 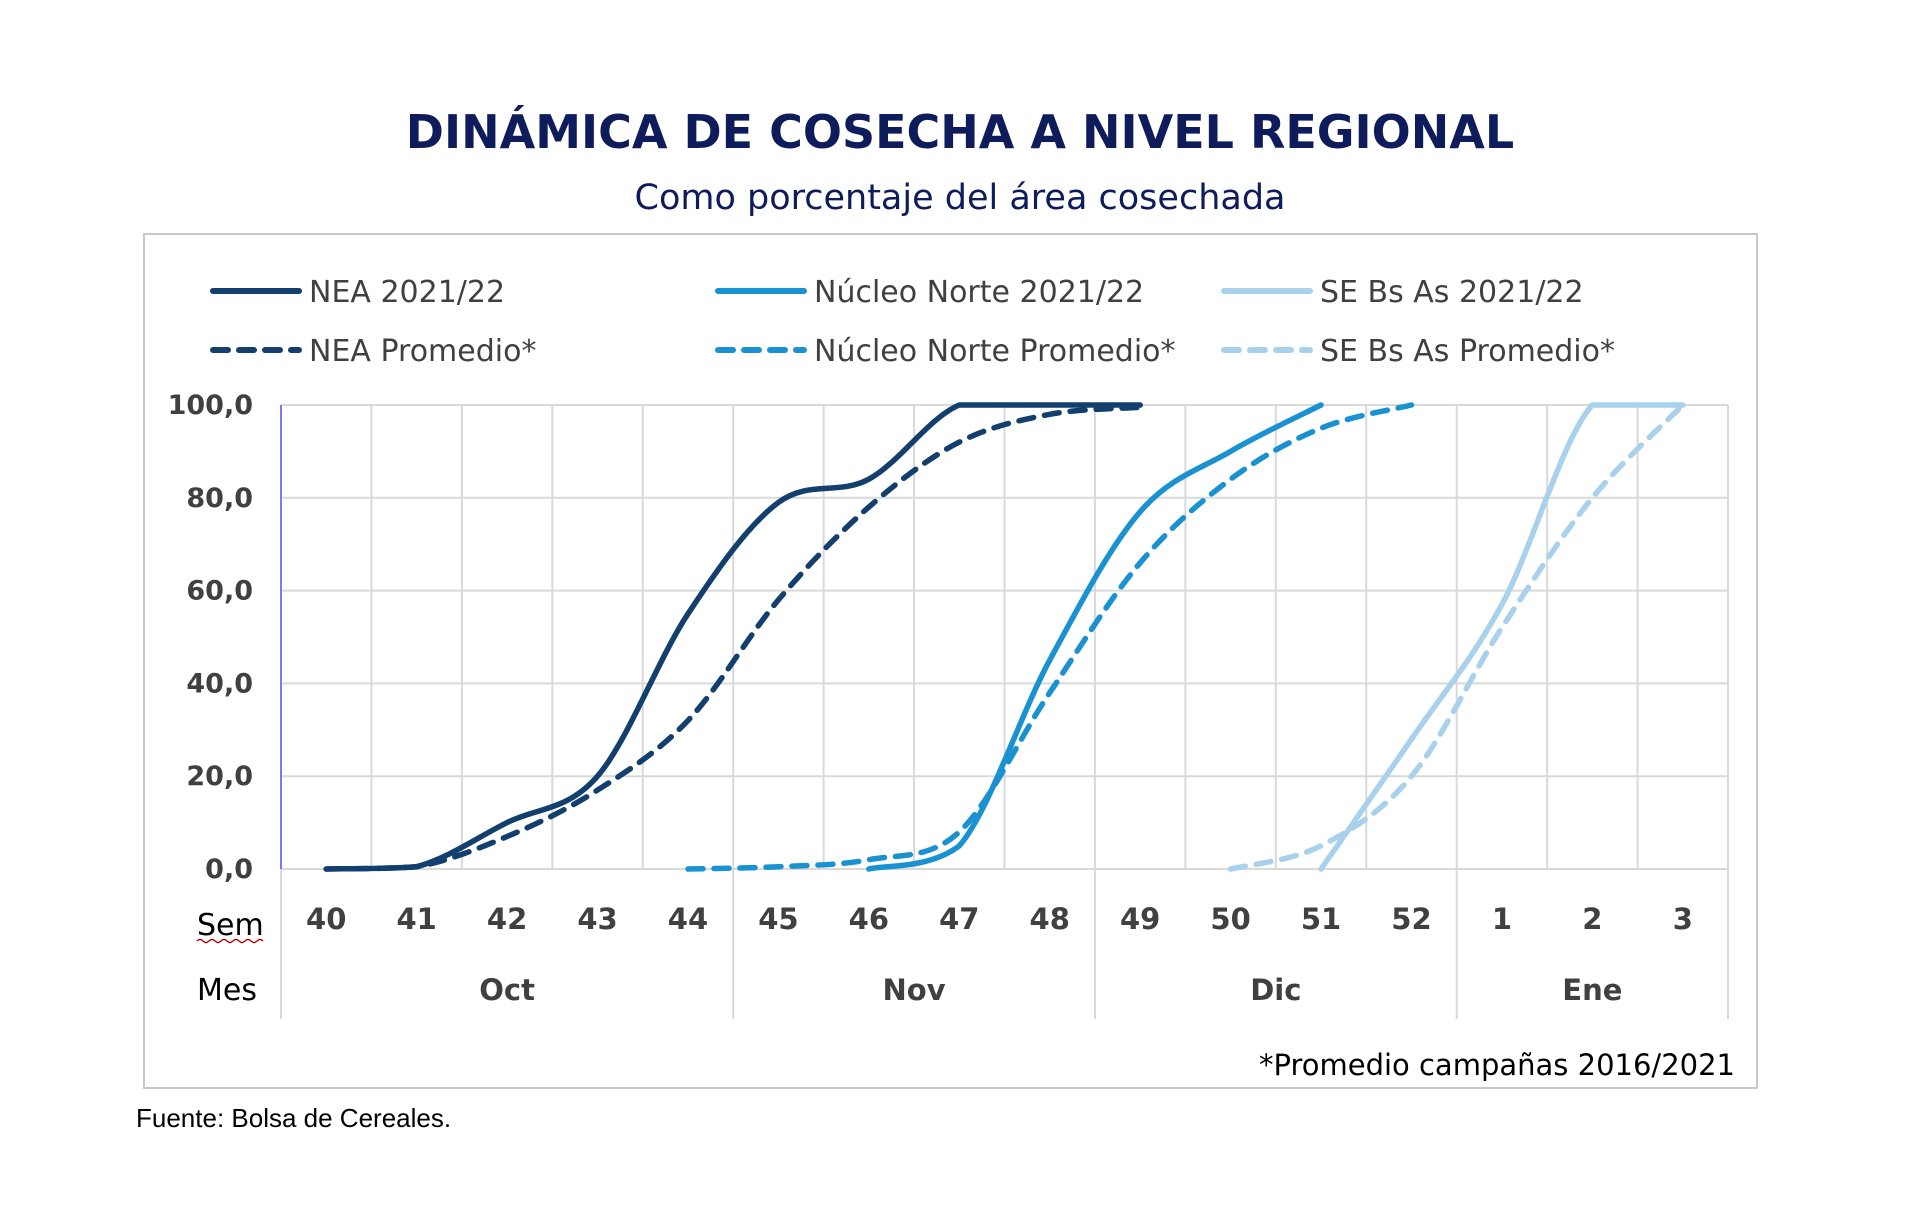 What do you see at coordinates (1050, 919) in the screenshot?
I see `week-tick-label: 48` at bounding box center [1050, 919].